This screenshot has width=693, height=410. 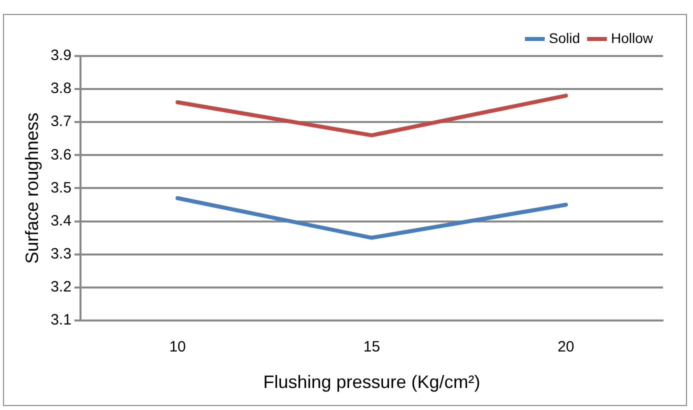 I want to click on y-tick-label: 3.1, so click(x=61, y=320).